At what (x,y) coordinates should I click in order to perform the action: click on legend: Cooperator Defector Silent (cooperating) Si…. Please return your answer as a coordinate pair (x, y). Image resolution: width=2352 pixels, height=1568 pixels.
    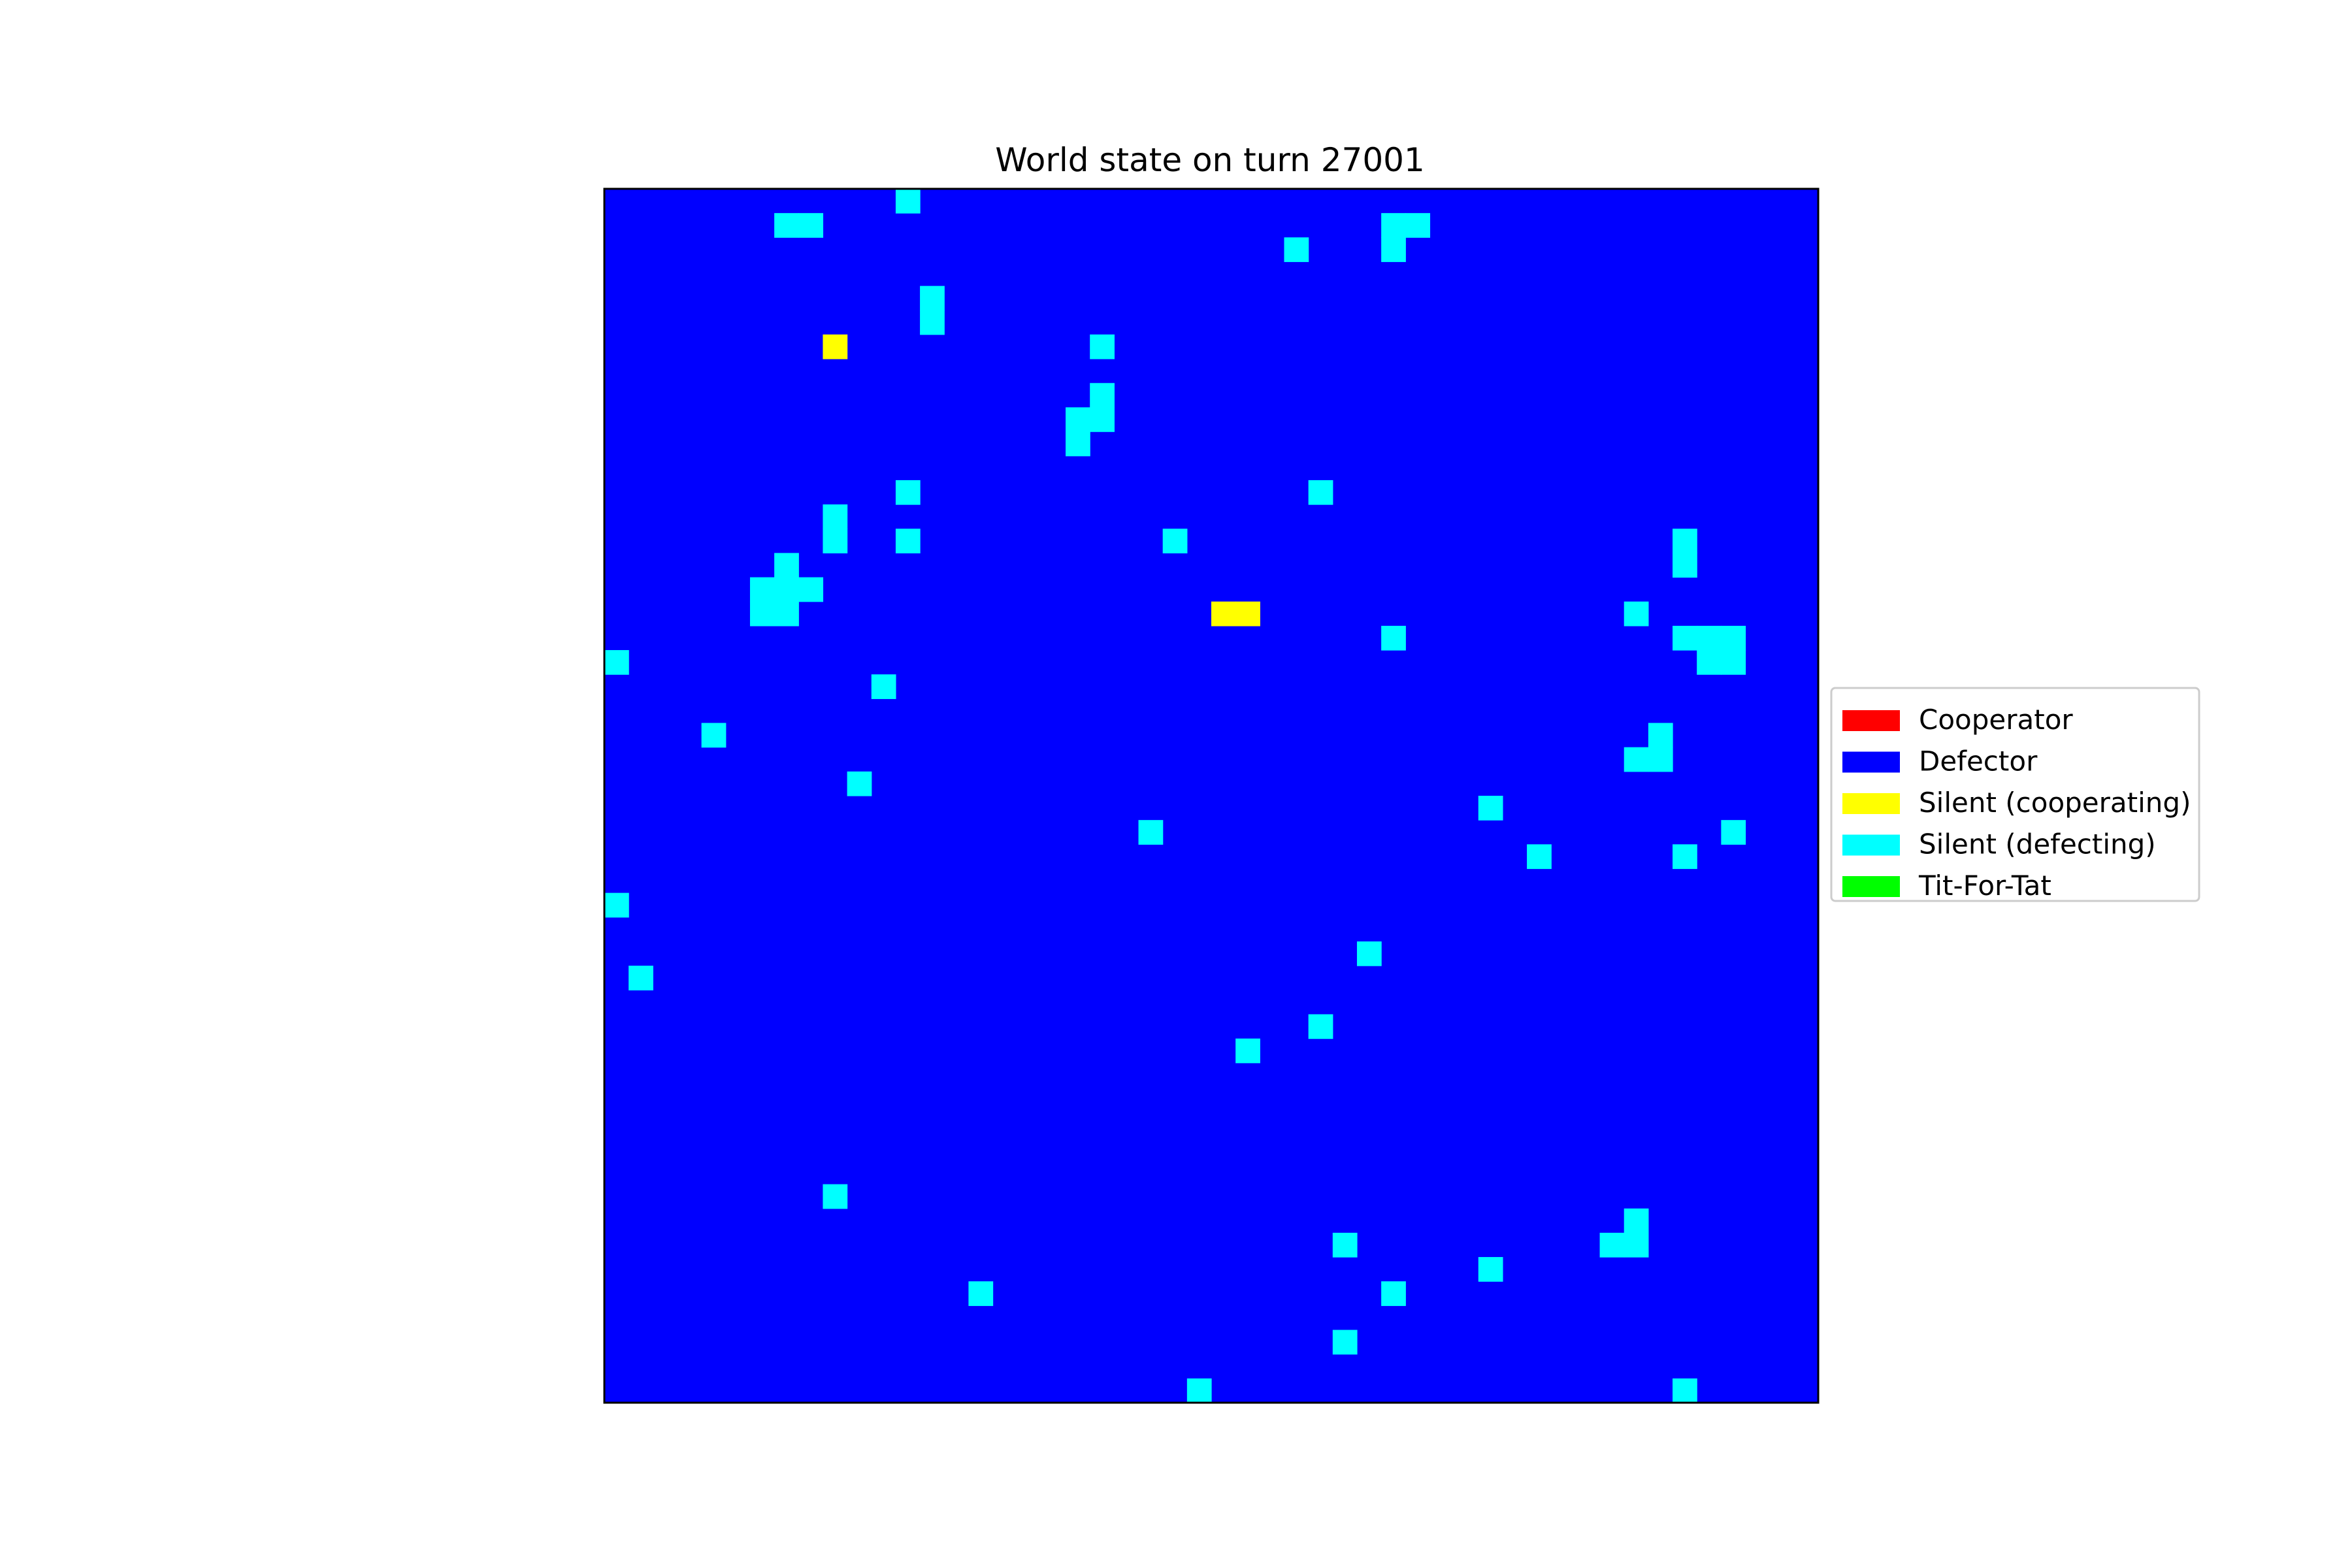
    Looking at the image, I should click on (2015, 794).